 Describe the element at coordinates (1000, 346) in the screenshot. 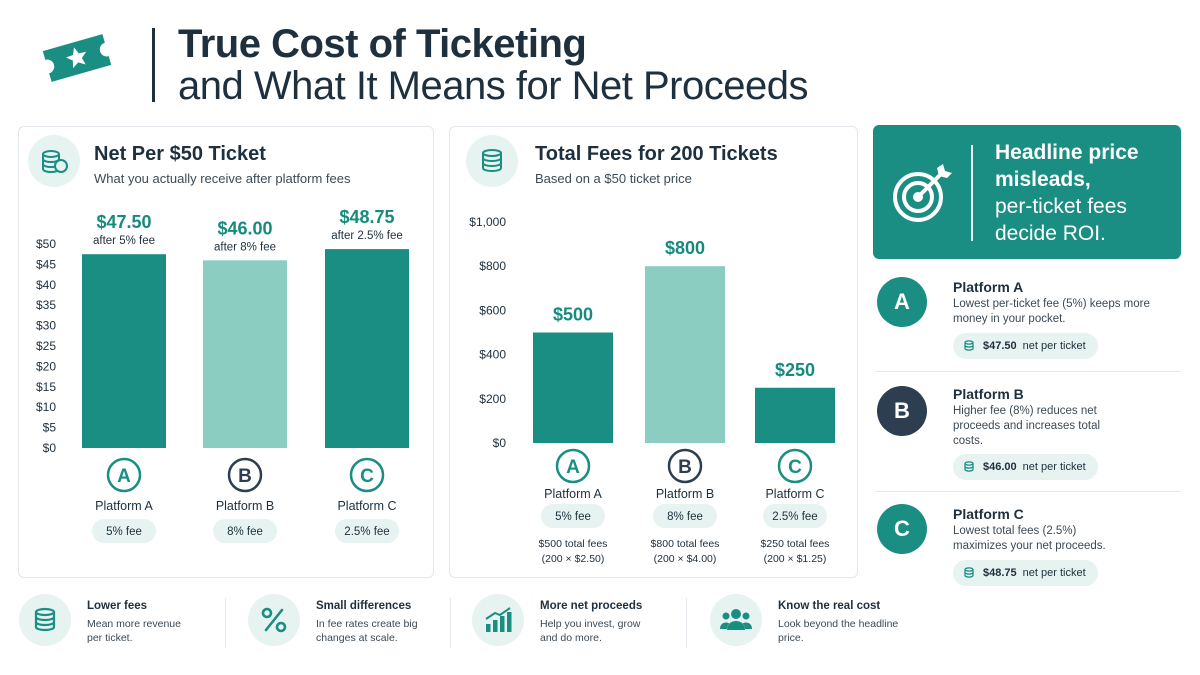

I see `platform-a-net-value: $47.50` at that location.